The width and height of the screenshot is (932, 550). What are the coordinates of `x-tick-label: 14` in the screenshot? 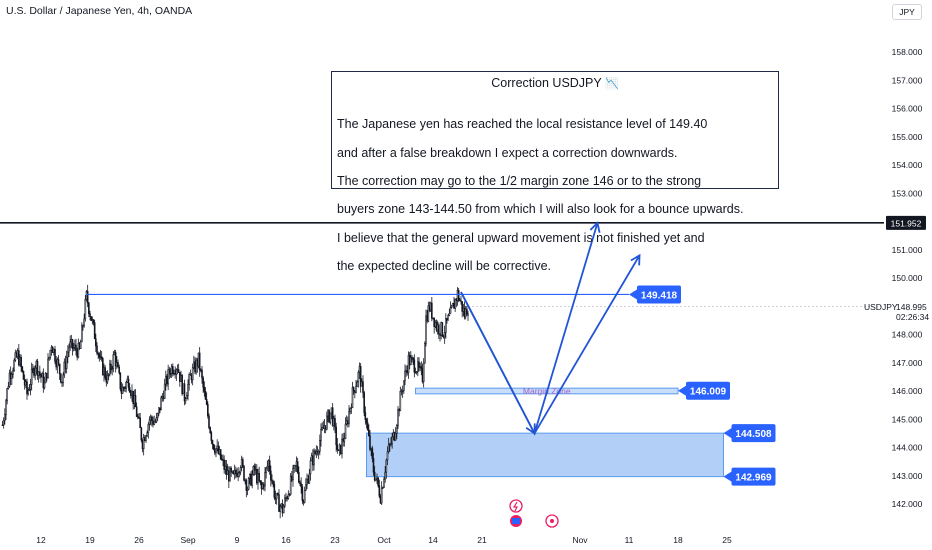 It's located at (433, 540).